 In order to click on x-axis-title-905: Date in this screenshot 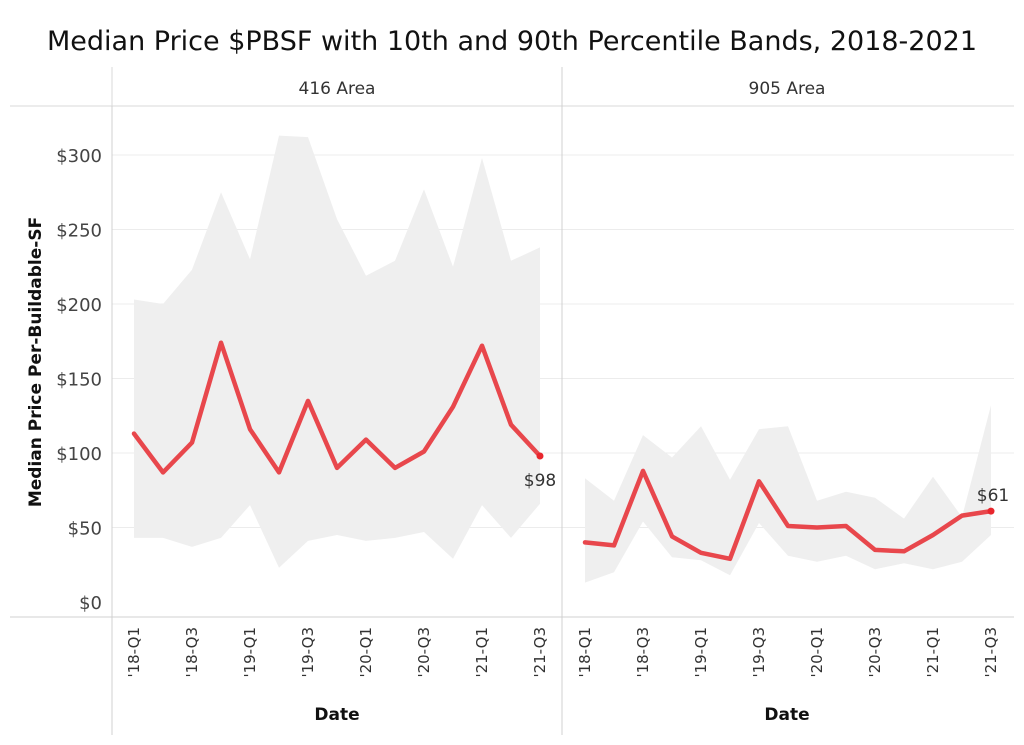, I will do `click(786, 715)`.